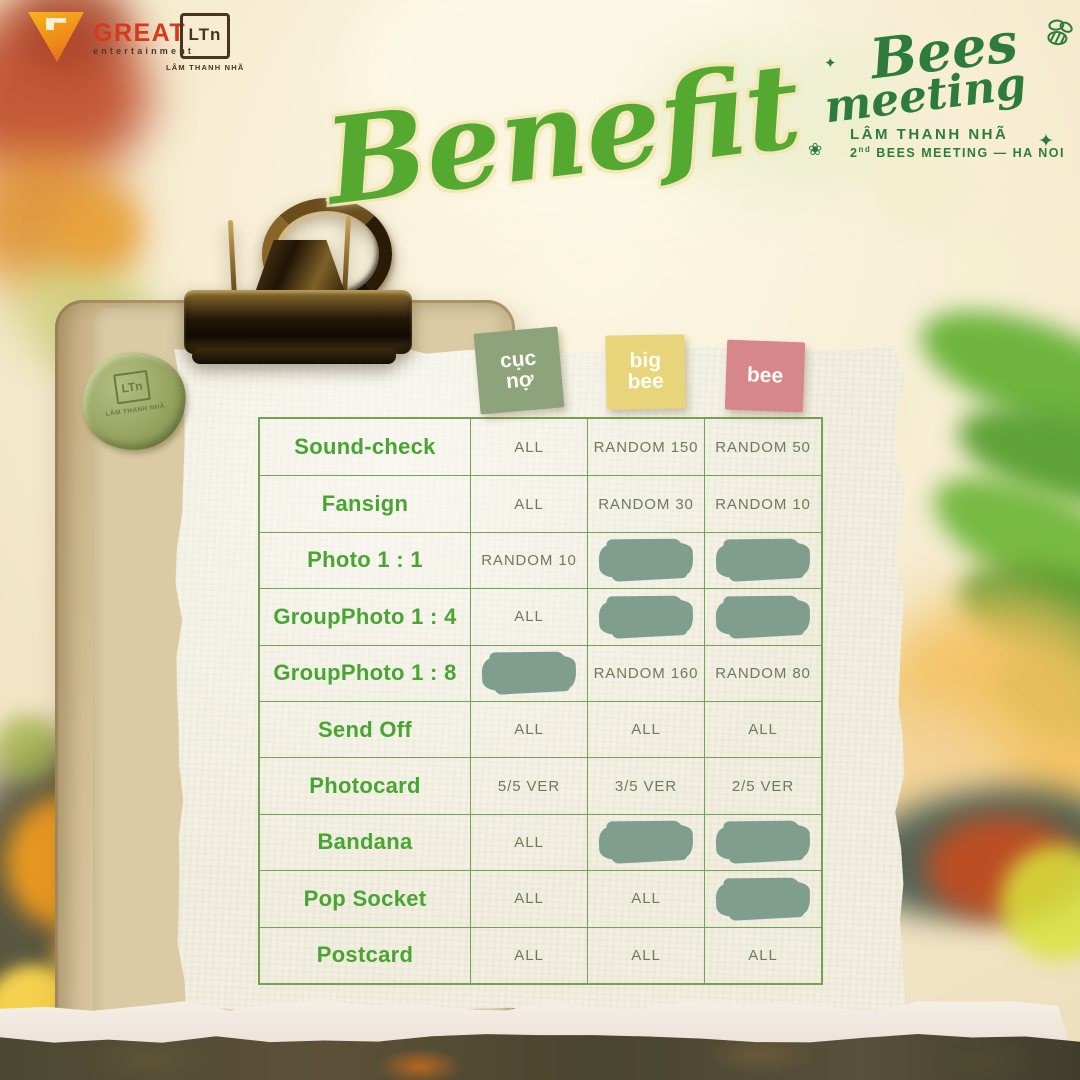 Image resolution: width=1080 pixels, height=1080 pixels. I want to click on table-row: Pop Socket ALL ALL, so click(540, 898).